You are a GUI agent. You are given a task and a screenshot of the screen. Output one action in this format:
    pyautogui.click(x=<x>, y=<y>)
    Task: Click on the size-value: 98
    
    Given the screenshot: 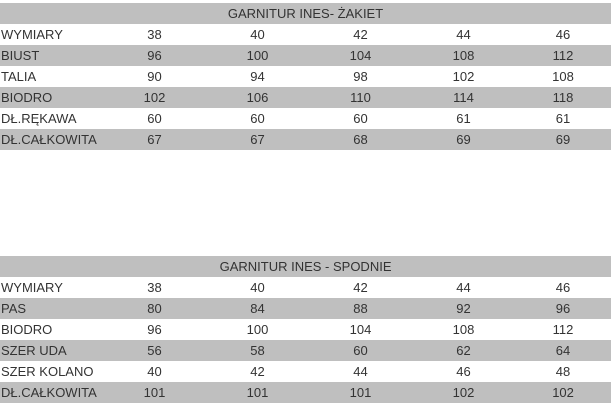 What is the action you would take?
    pyautogui.click(x=360, y=76)
    